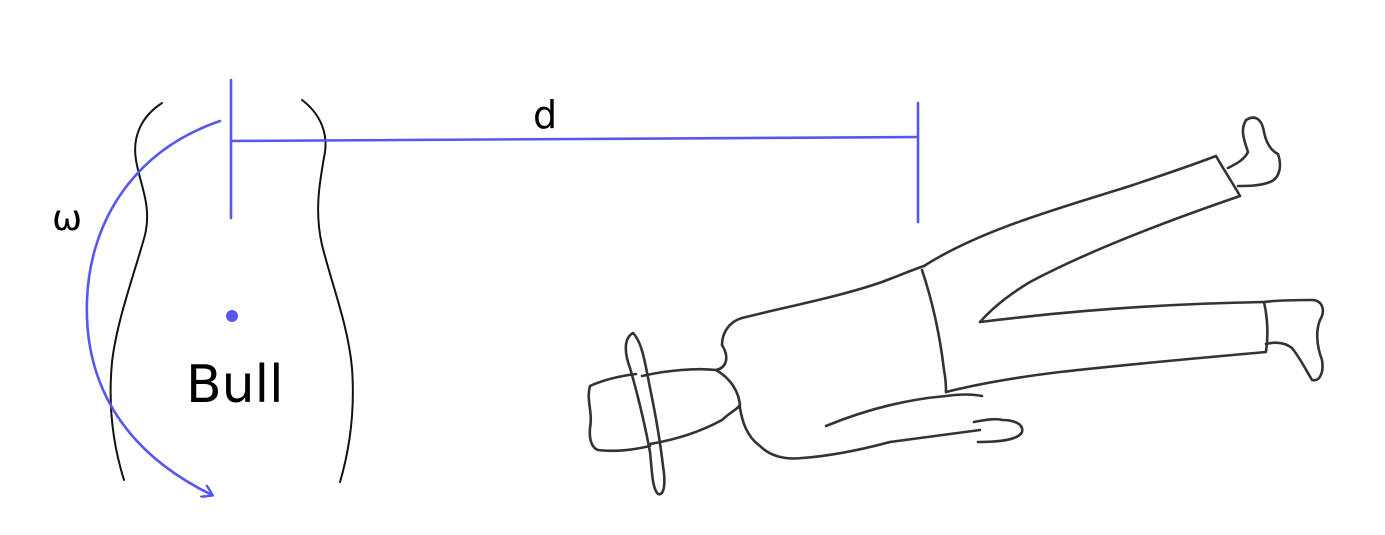 Image resolution: width=1385 pixels, height=535 pixels. I want to click on distance-line, so click(574, 139).